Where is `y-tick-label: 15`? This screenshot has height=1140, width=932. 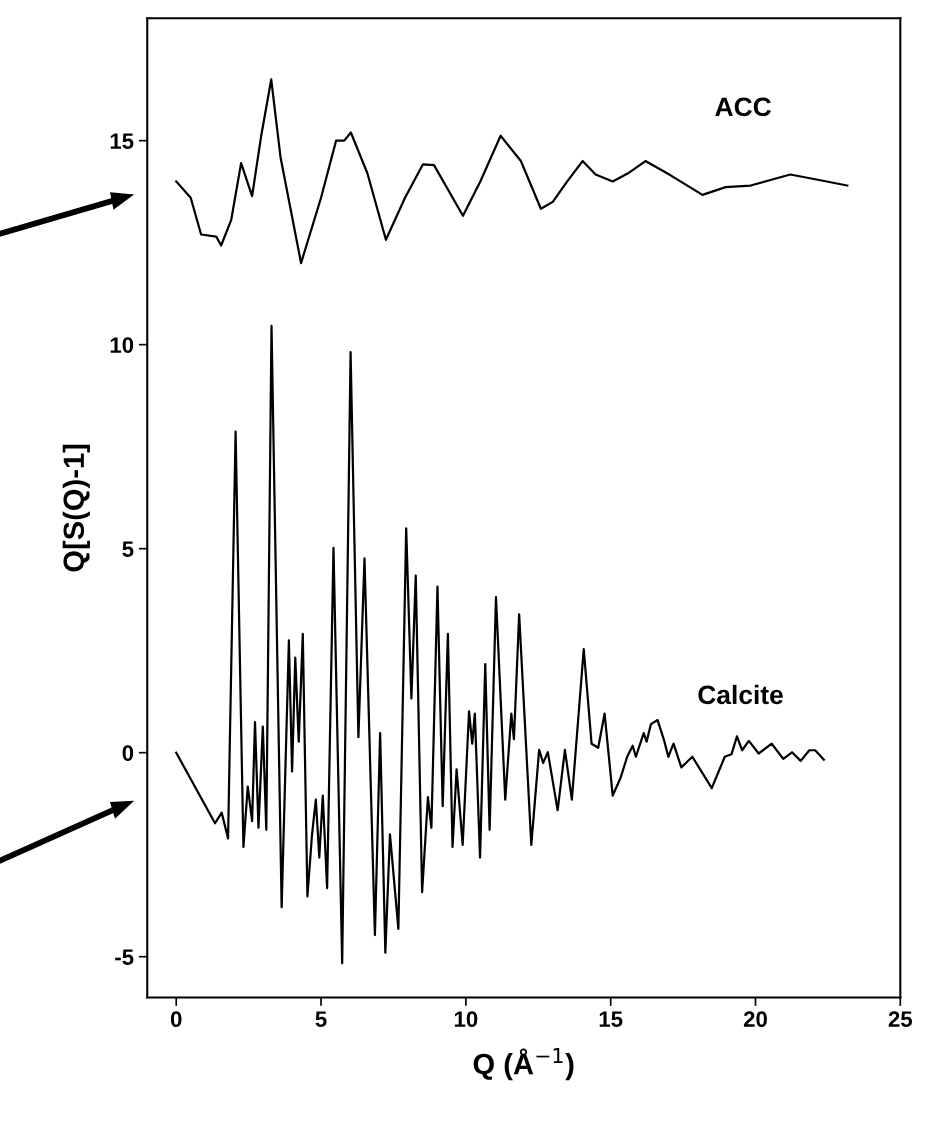 y-tick-label: 15 is located at coordinates (122, 141).